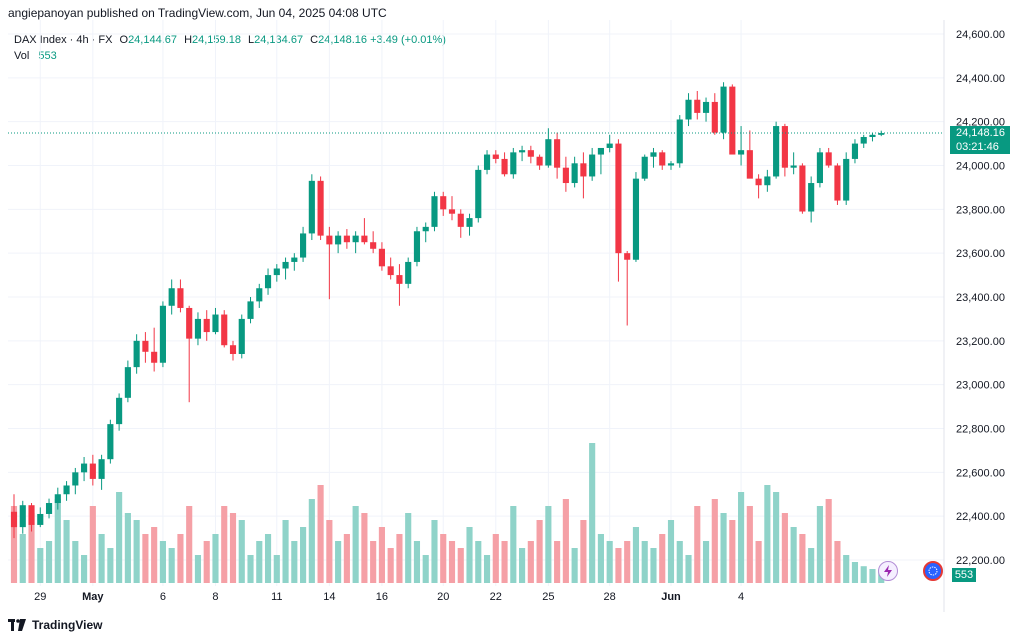 The width and height of the screenshot is (1024, 642). What do you see at coordinates (215, 597) in the screenshot?
I see `time-tick-label: 8` at bounding box center [215, 597].